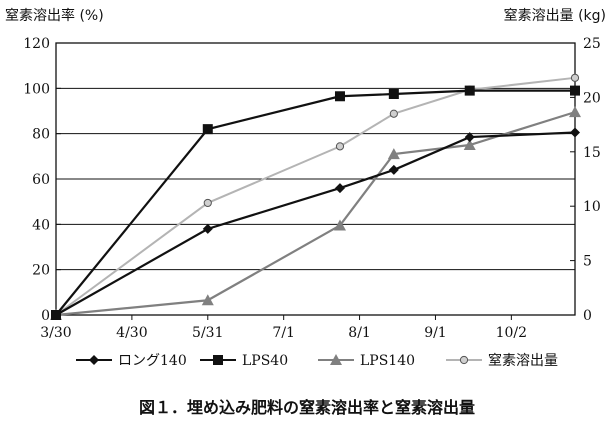 The height and width of the screenshot is (429, 614). Describe the element at coordinates (435, 333) in the screenshot. I see `x-tick-label: 9/1` at that location.